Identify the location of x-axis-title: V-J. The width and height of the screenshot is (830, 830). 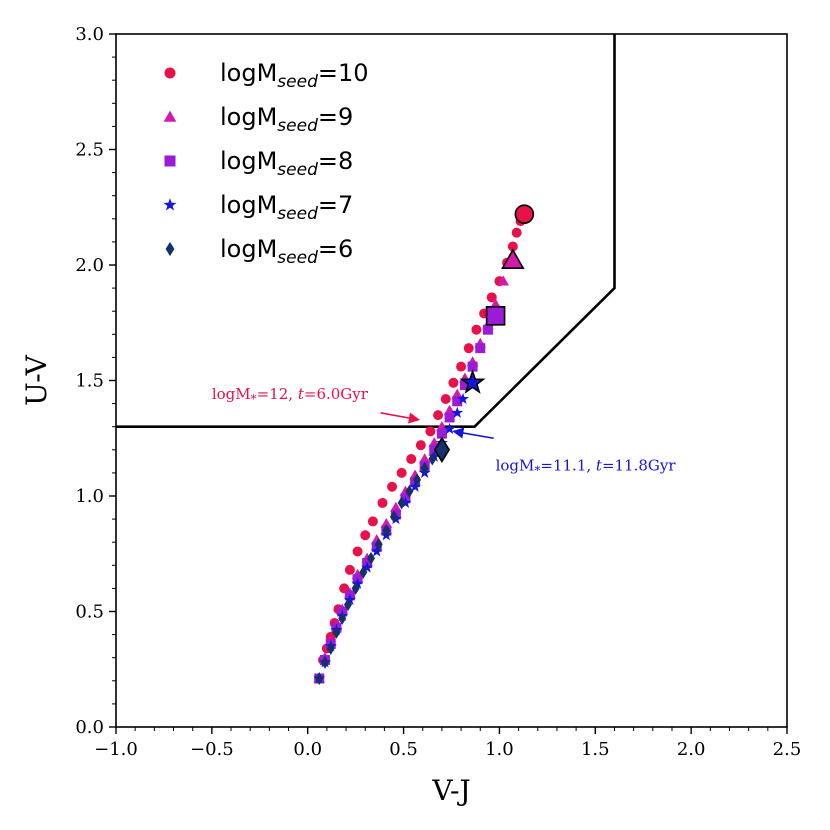
(450, 790).